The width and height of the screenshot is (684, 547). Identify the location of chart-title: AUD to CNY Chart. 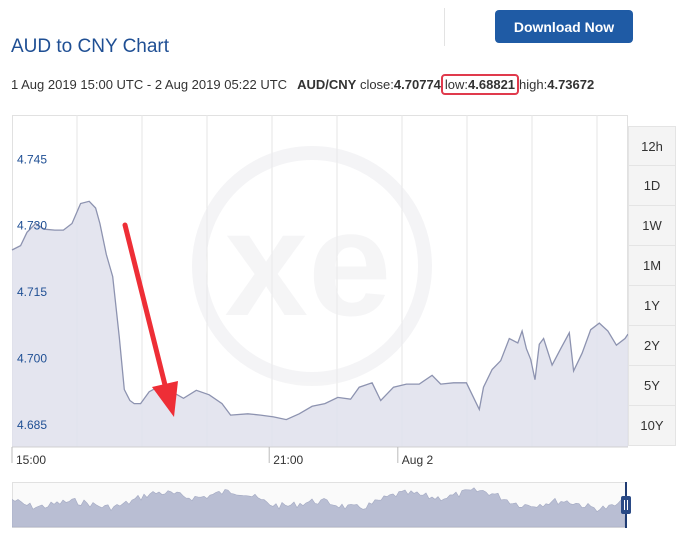
(90, 46).